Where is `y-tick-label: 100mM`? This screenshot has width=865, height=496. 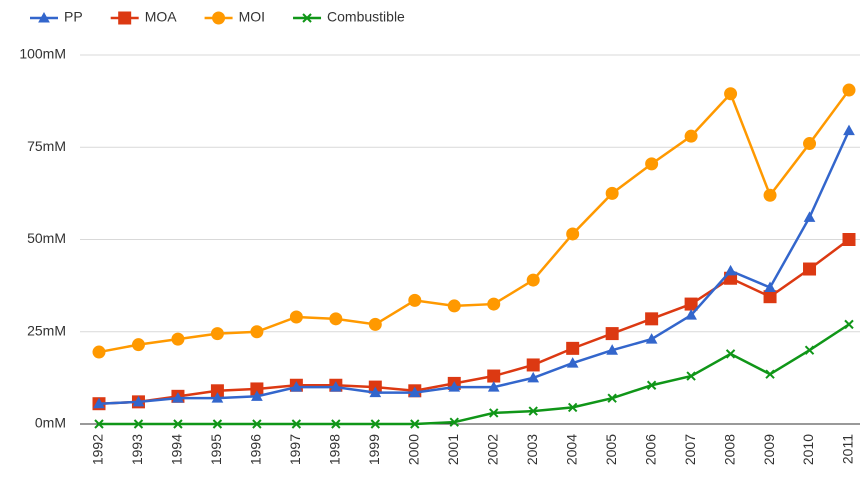
y-tick-label: 100mM is located at coordinates (42, 54).